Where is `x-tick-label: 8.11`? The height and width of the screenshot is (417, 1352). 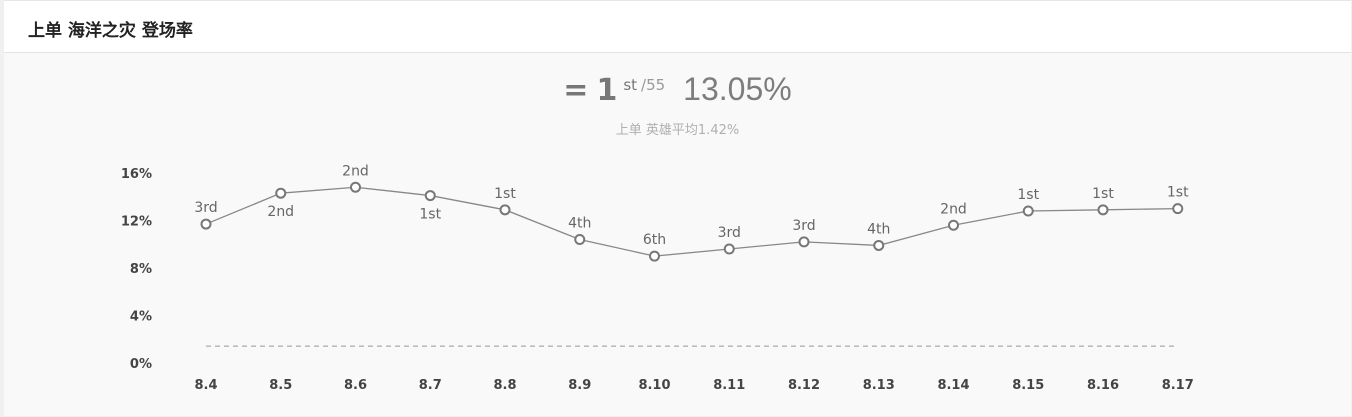
x-tick-label: 8.11 is located at coordinates (729, 385).